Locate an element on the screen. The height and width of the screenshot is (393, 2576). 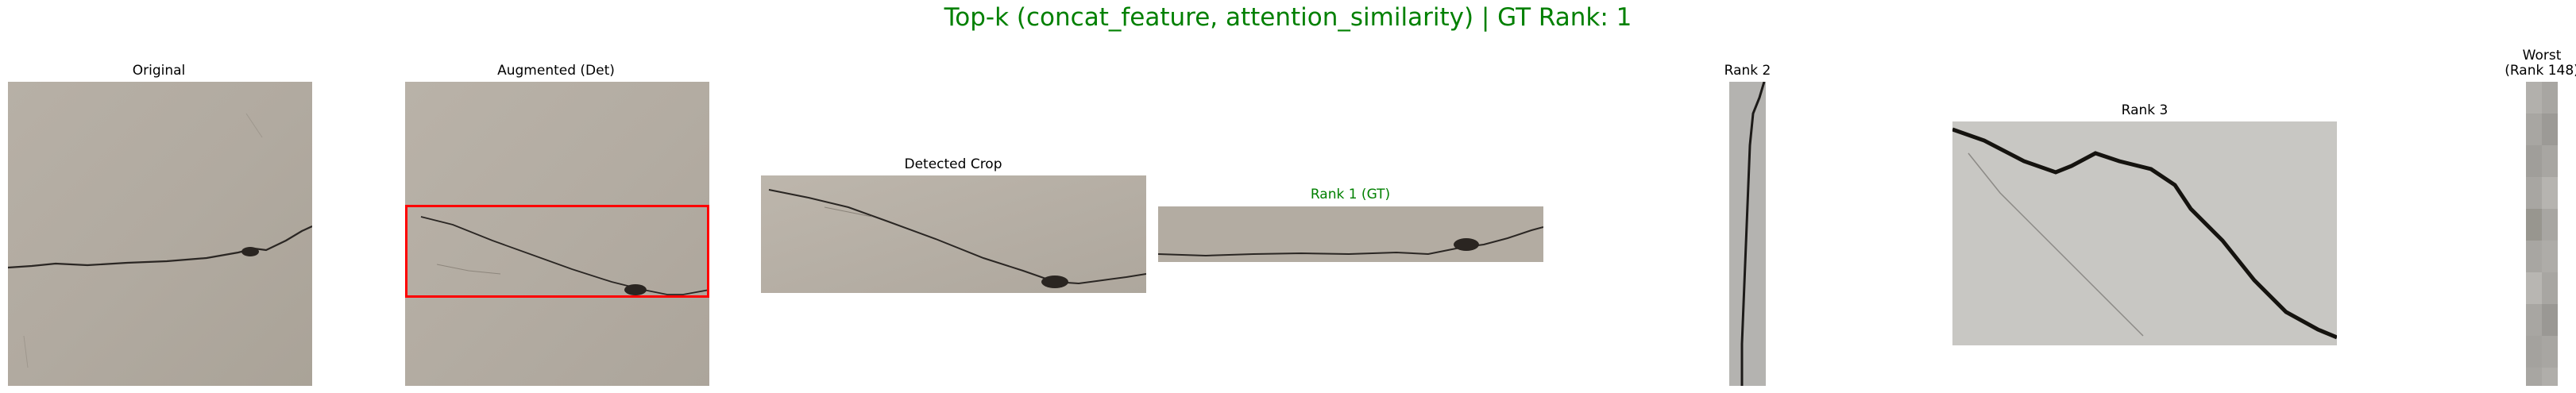
detected-crop-image is located at coordinates (954, 234).